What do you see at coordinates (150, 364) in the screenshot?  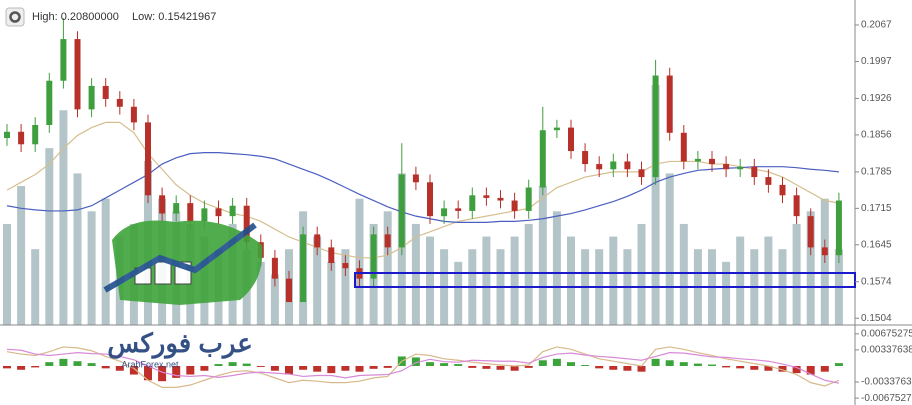 I see `logo-url: ArabForex.net` at bounding box center [150, 364].